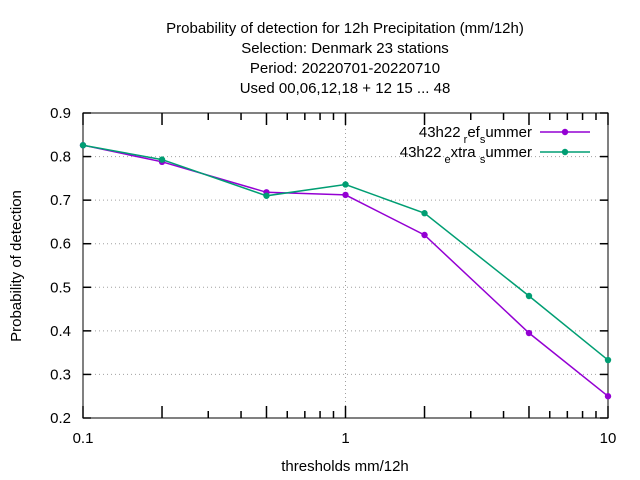 The width and height of the screenshot is (640, 480). I want to click on y-axis-label: Probability of detection, so click(16, 266).